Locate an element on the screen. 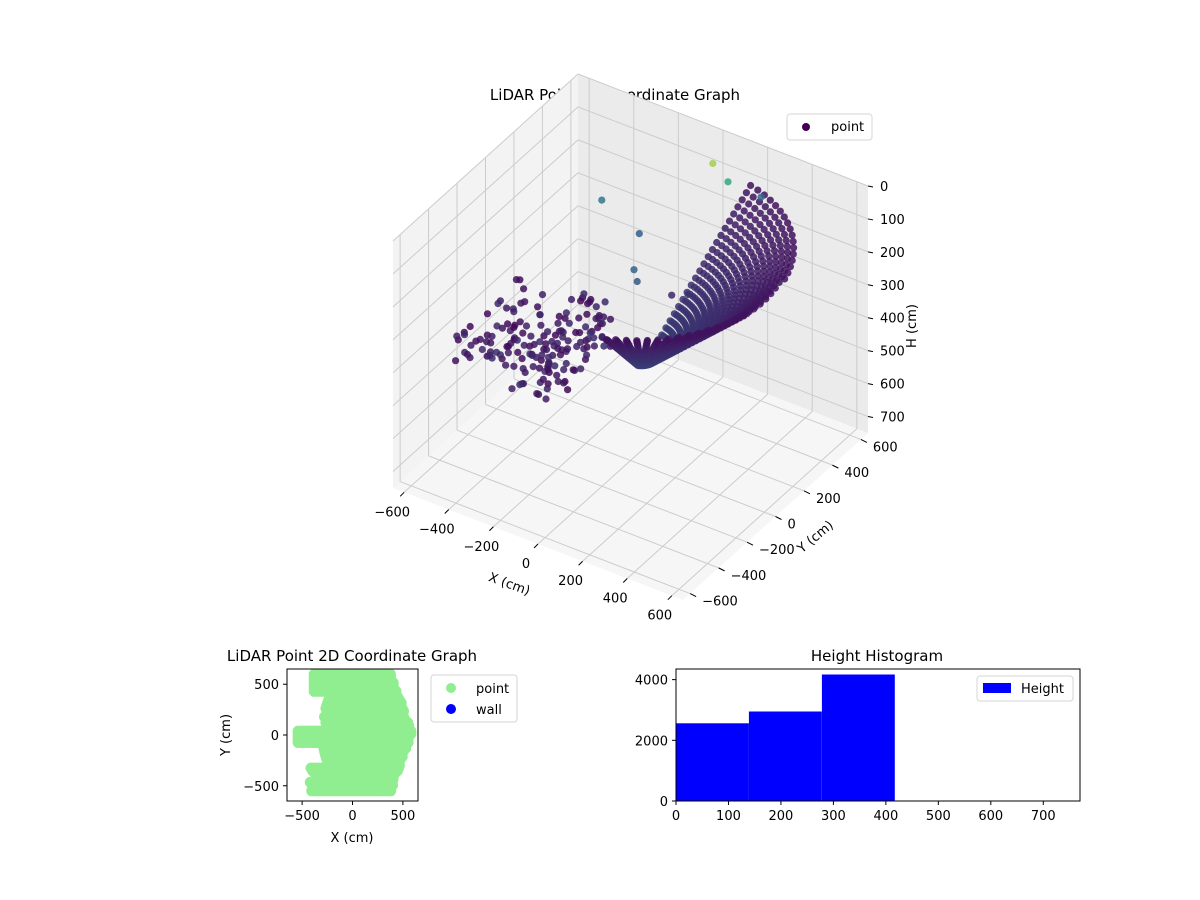 The width and height of the screenshot is (1200, 900). chart-histogram-title: Height Histogram is located at coordinates (877, 656).